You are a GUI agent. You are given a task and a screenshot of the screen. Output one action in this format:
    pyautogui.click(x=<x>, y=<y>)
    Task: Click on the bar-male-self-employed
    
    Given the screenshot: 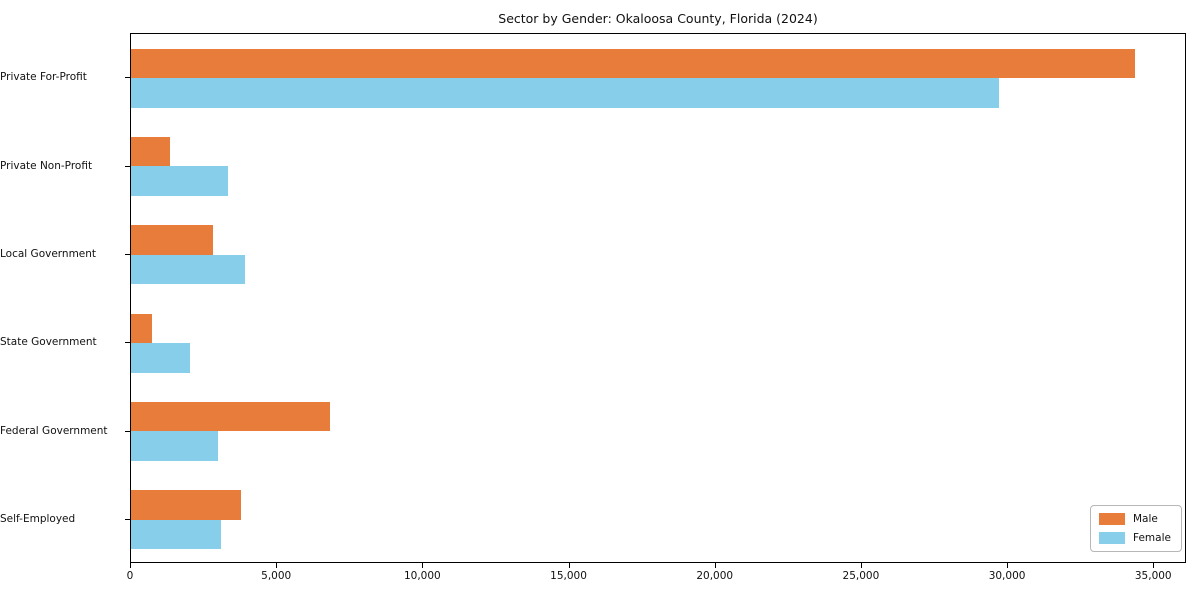 What is the action you would take?
    pyautogui.click(x=186, y=505)
    